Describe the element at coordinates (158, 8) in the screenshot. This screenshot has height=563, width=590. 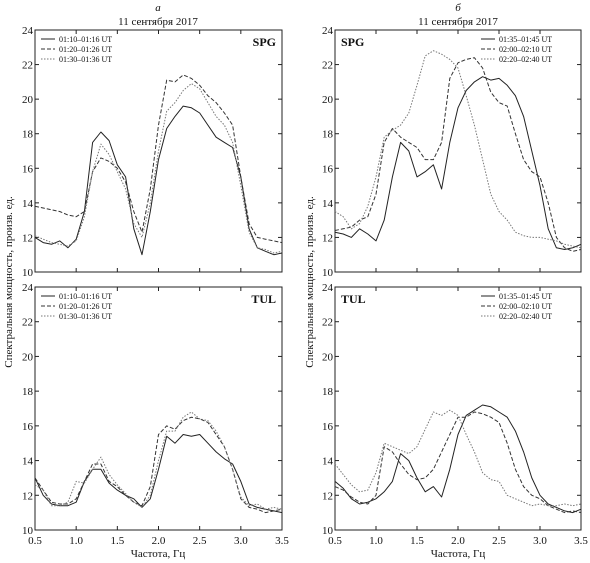
I see `column-letter-a: а` at that location.